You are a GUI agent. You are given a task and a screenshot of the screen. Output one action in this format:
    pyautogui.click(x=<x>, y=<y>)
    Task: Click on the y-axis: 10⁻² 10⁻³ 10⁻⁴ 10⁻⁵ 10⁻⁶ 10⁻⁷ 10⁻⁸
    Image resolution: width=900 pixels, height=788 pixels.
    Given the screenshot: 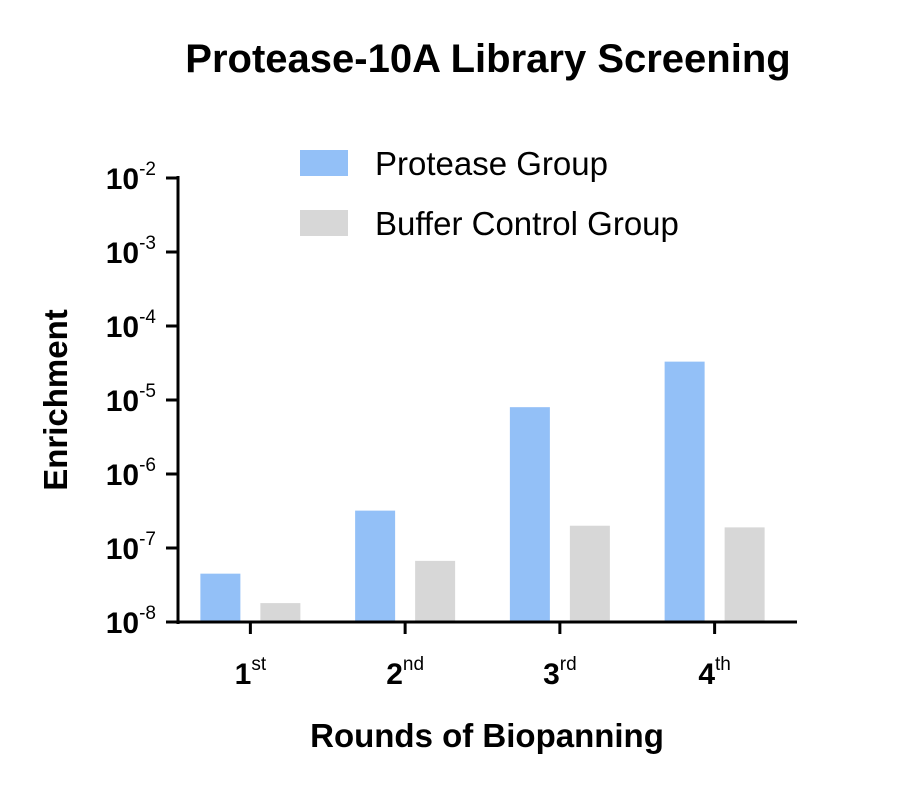 What is the action you would take?
    pyautogui.click(x=143, y=399)
    